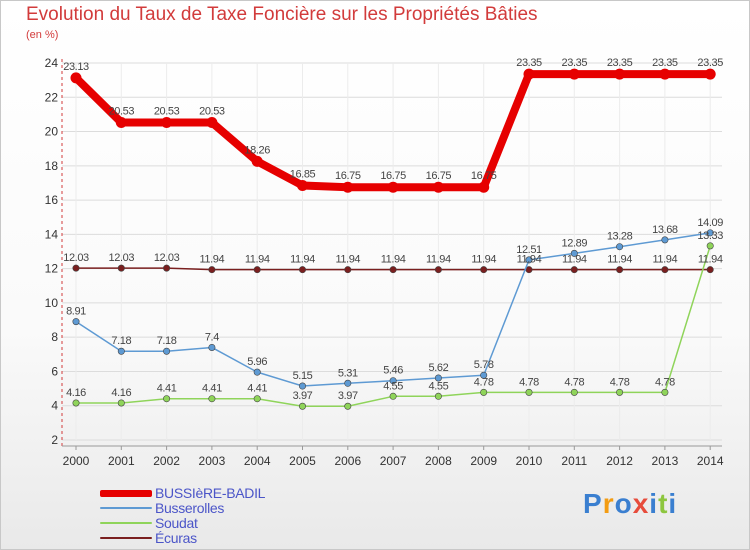 This screenshot has width=750, height=550. Describe the element at coordinates (347, 461) in the screenshot. I see `x-tick-label: 2006` at that location.